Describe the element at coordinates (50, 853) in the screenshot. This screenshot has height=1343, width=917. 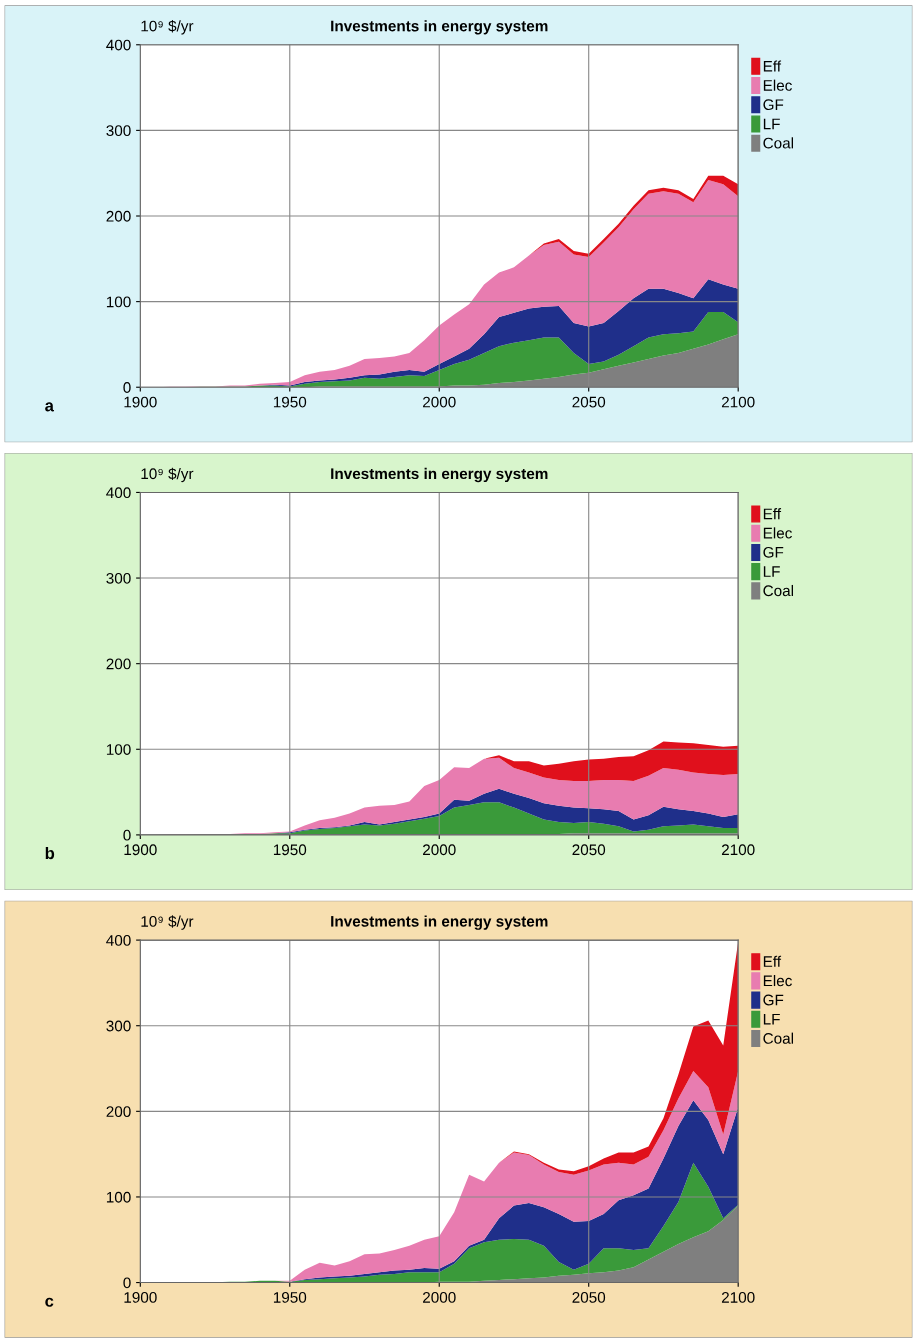
I see `text: b` at that location.